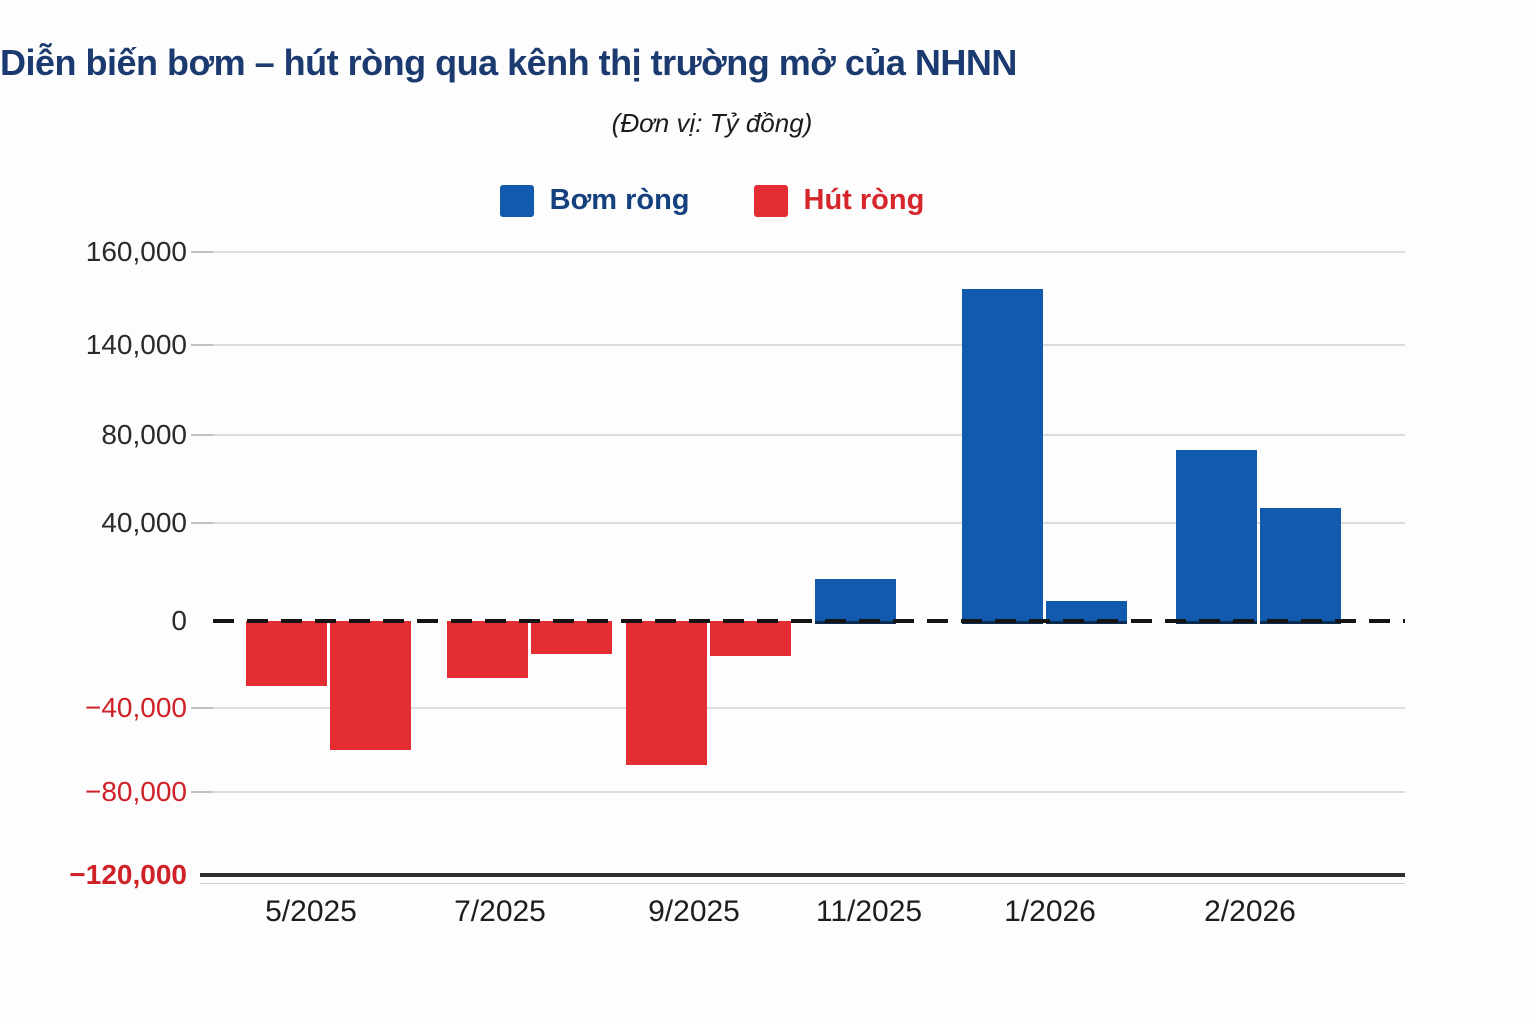  I want to click on x-axis-label: 9/2025, so click(694, 911).